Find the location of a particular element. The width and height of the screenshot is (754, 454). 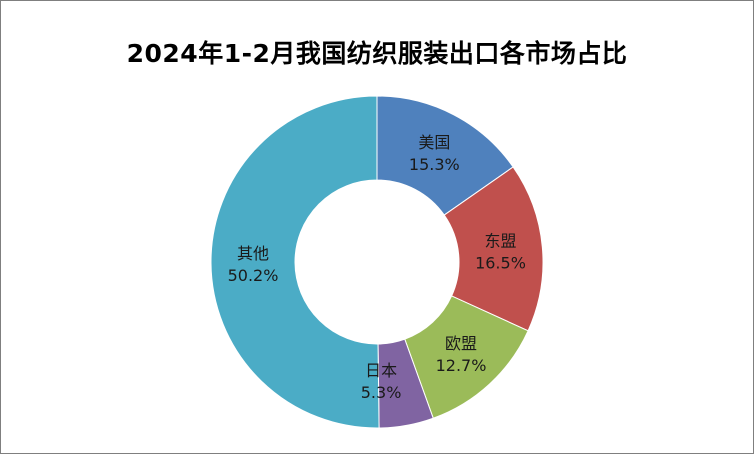

slice-label-japan: 日本 5.3% is located at coordinates (381, 381).